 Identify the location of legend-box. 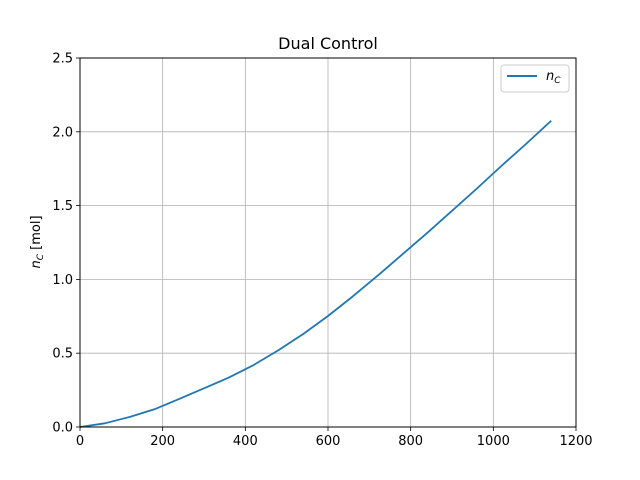
(535, 78).